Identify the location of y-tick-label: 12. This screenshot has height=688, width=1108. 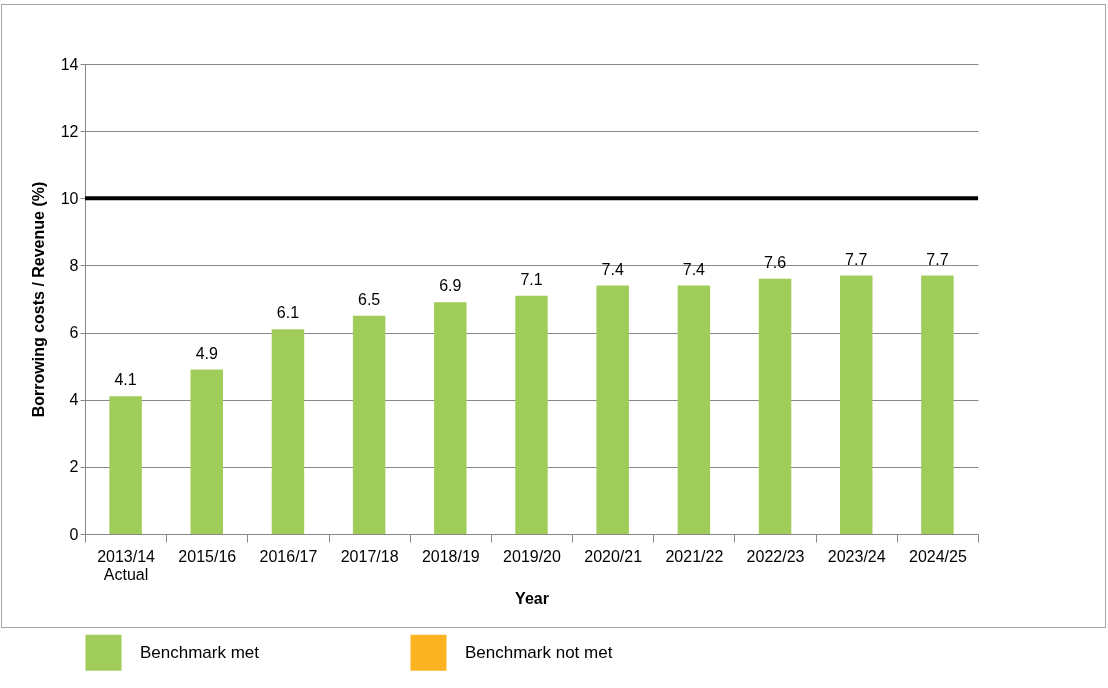
(69, 131).